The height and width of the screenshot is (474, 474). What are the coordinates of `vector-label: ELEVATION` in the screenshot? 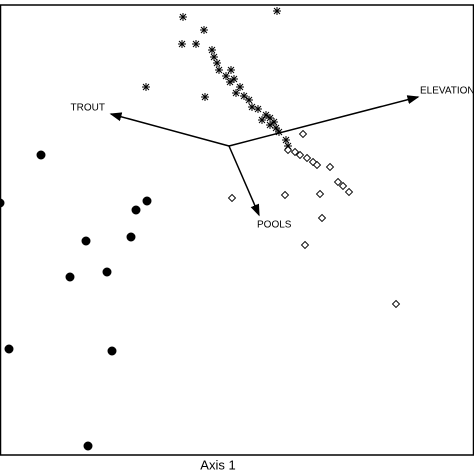 It's located at (447, 91).